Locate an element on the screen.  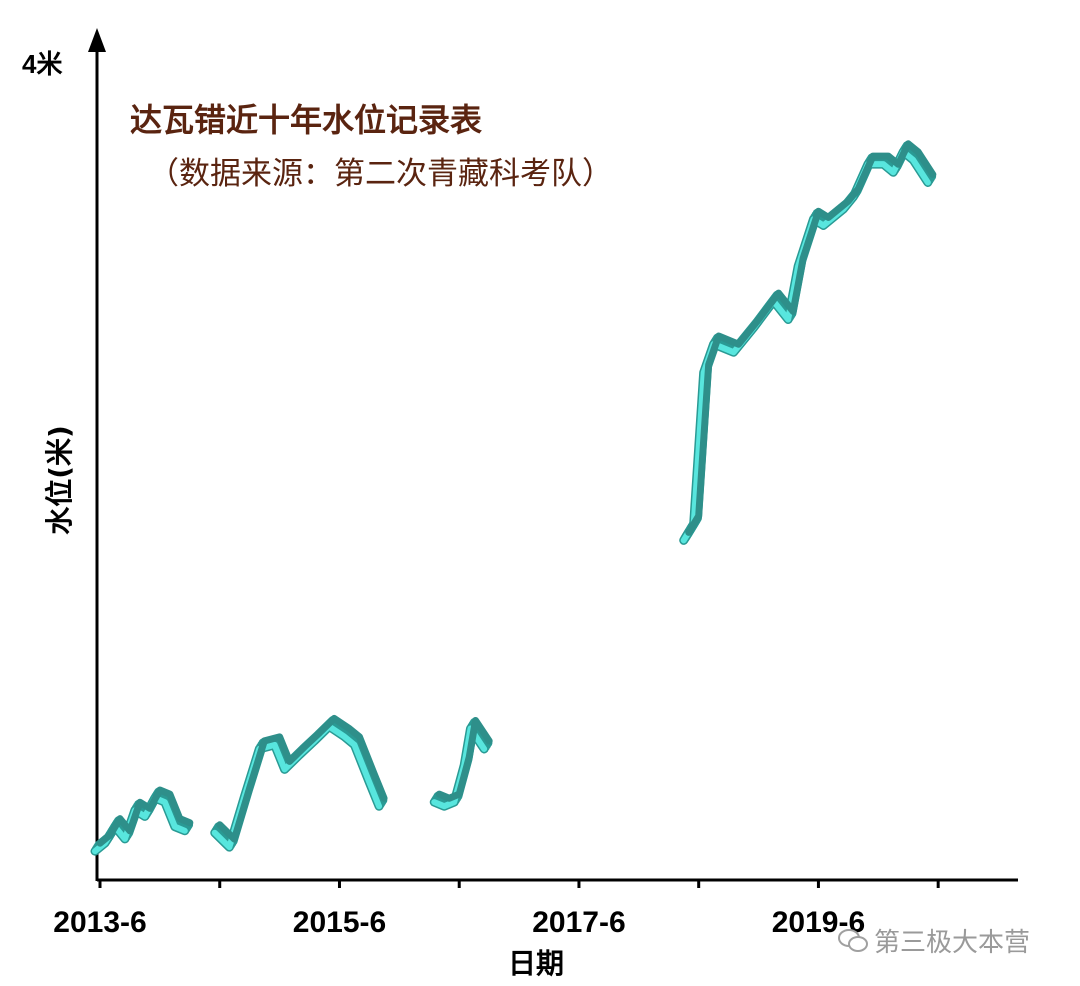
y-axis-label: 水位(米) is located at coordinates (59, 480).